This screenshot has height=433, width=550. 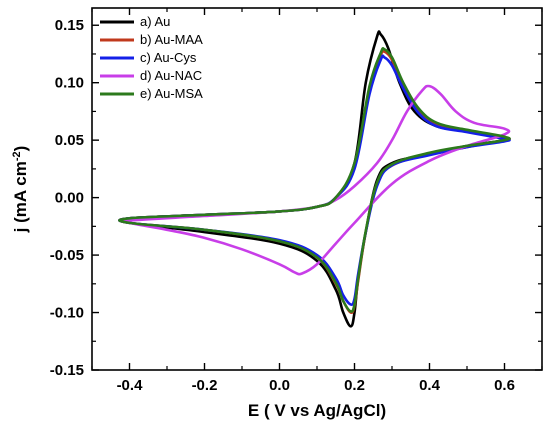 What do you see at coordinates (171, 93) in the screenshot?
I see `legend-label: e) Au-MSA` at bounding box center [171, 93].